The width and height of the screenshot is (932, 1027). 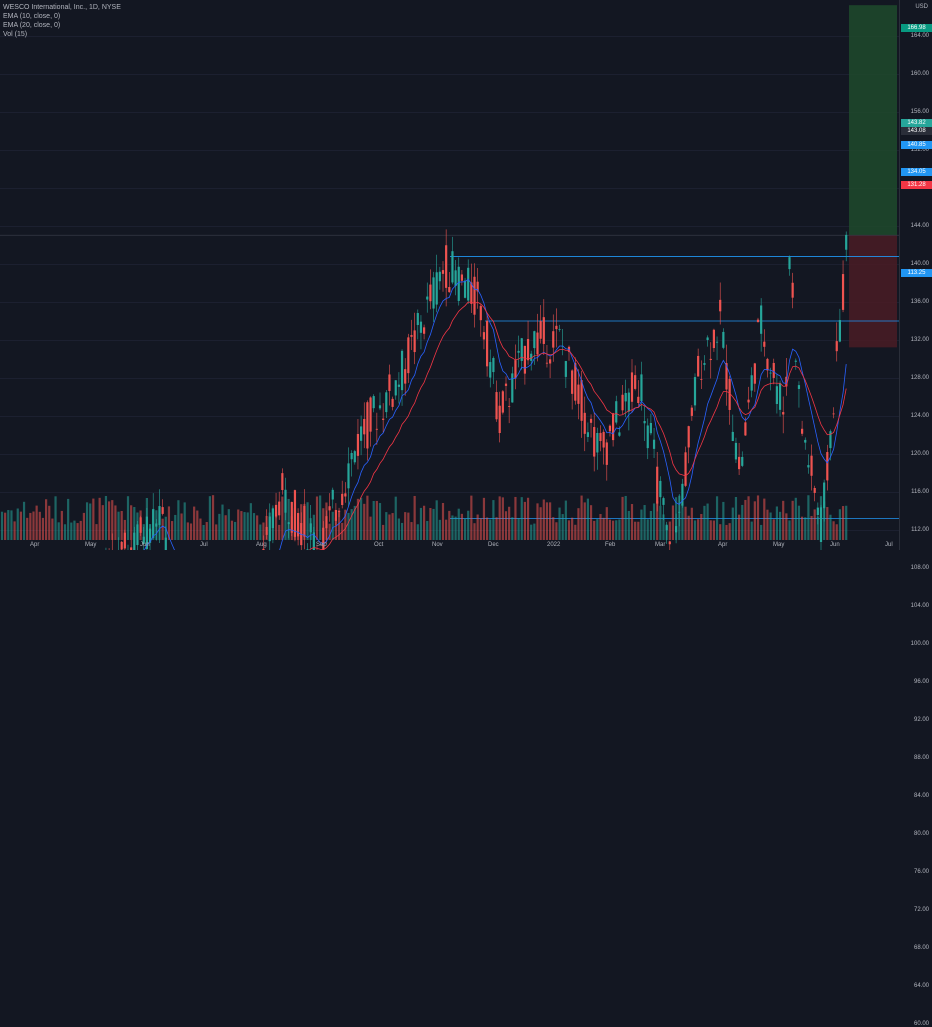 What do you see at coordinates (919, 415) in the screenshot?
I see `price-tick-label: 124.00` at bounding box center [919, 415].